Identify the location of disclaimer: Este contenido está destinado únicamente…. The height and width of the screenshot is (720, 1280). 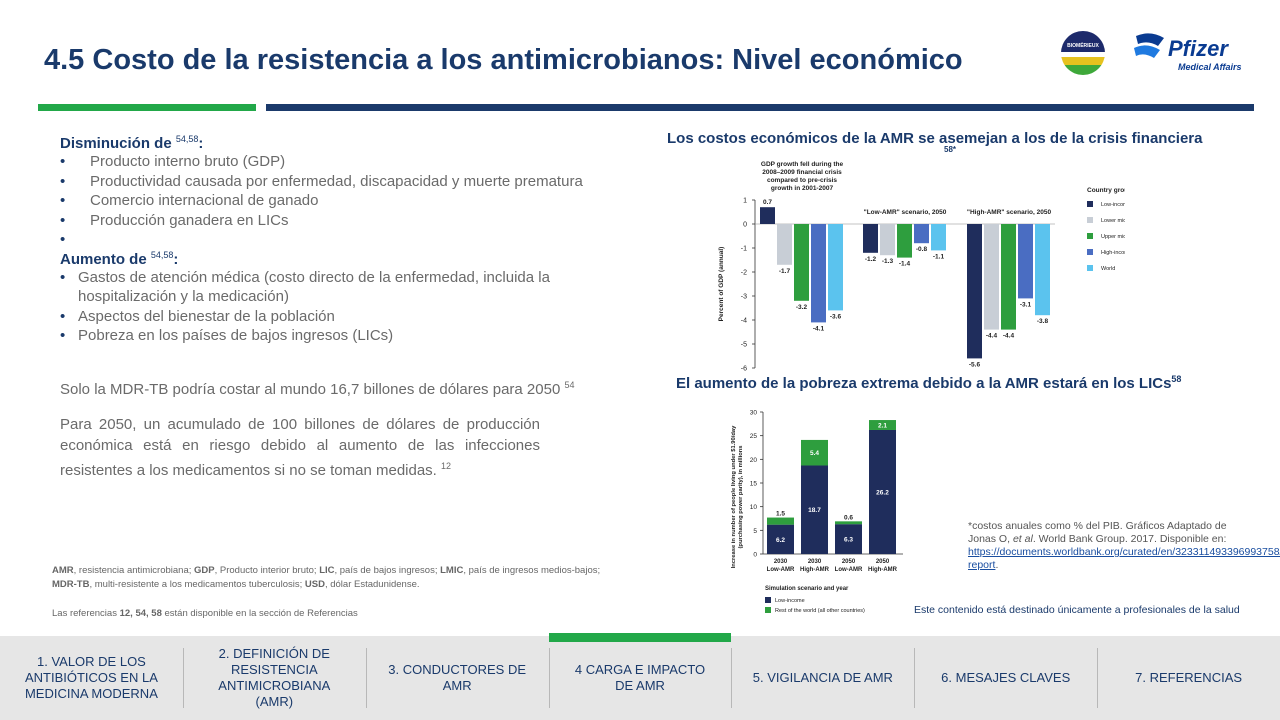
(1077, 610).